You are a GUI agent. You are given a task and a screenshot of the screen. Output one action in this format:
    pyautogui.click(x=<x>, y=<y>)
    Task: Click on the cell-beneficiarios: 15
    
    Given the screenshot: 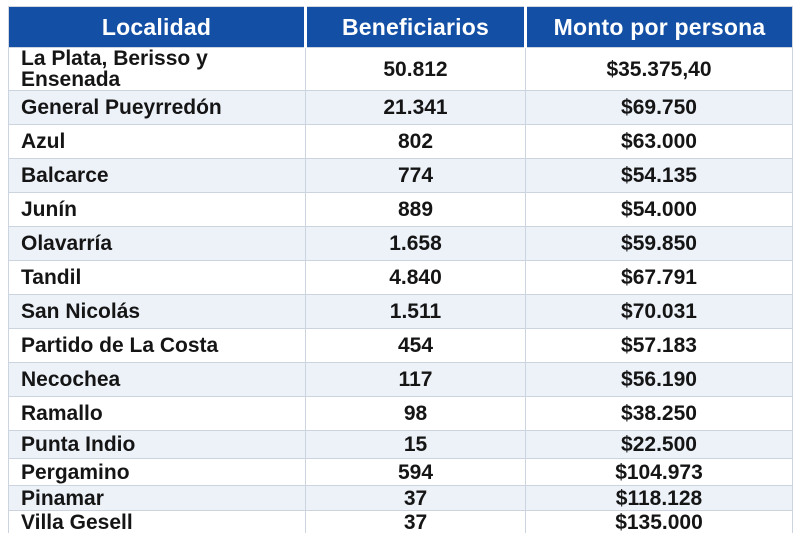 What is the action you would take?
    pyautogui.click(x=415, y=444)
    